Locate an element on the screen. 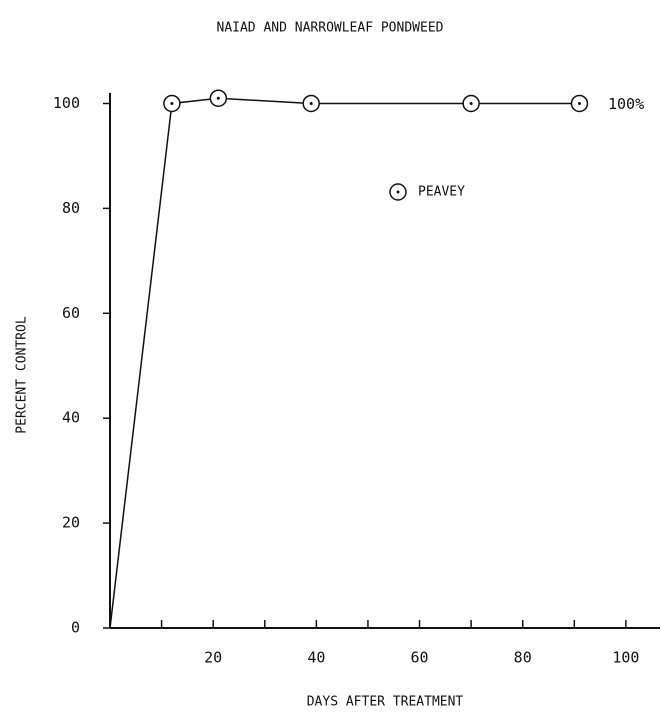 Image resolution: width=661 pixels, height=713 pixels. x-tick-label: 100 is located at coordinates (625, 658).